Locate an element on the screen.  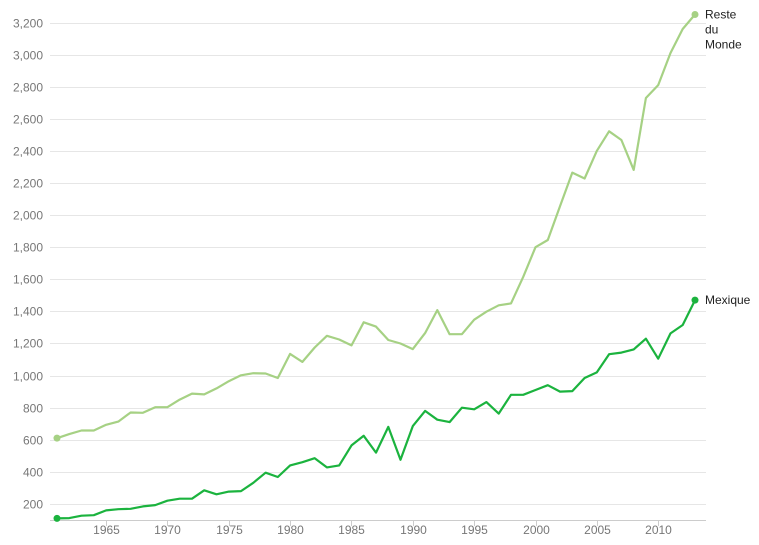
x-tick-label: 1995 is located at coordinates (474, 530).